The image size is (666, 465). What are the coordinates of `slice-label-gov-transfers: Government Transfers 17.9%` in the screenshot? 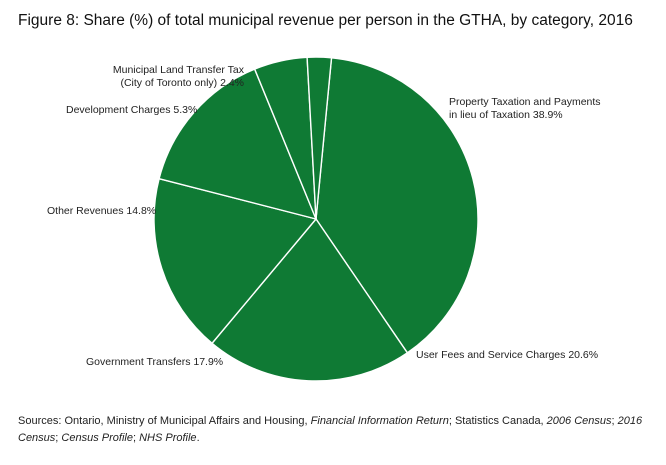 It's located at (154, 362).